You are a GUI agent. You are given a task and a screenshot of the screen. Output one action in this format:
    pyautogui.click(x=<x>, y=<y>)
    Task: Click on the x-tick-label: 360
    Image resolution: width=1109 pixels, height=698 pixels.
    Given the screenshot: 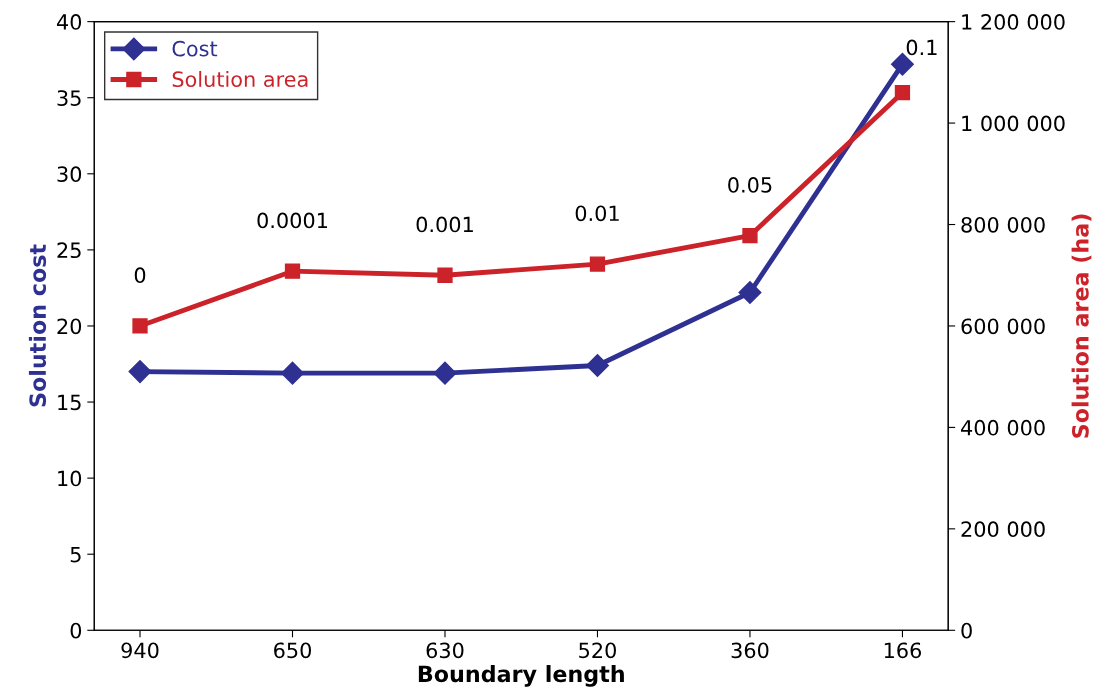 What is the action you would take?
    pyautogui.click(x=750, y=650)
    